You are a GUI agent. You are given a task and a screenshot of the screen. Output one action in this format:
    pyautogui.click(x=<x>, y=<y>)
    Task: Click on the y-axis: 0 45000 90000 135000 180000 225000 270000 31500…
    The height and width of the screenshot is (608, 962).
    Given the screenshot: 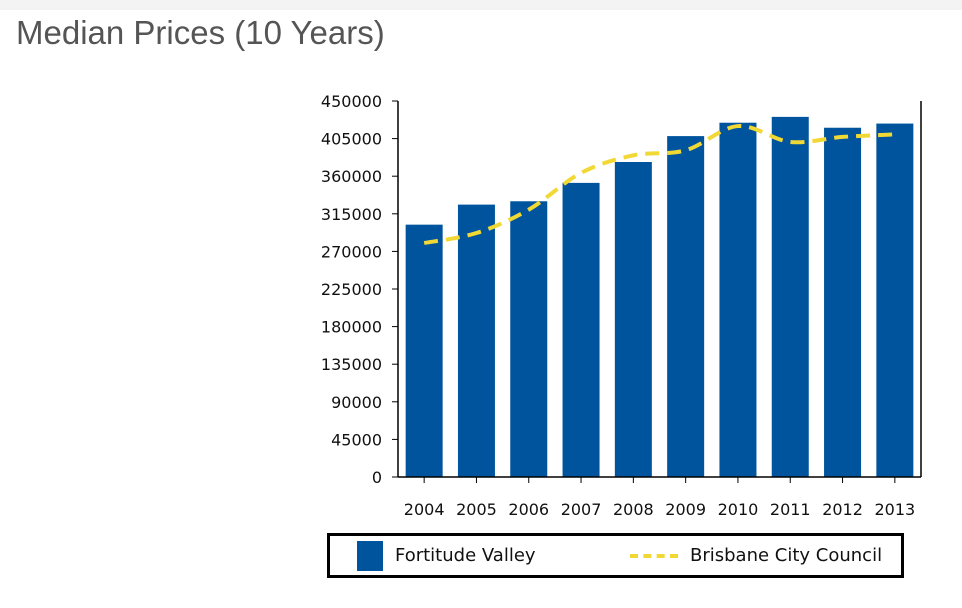 What is the action you would take?
    pyautogui.click(x=359, y=289)
    